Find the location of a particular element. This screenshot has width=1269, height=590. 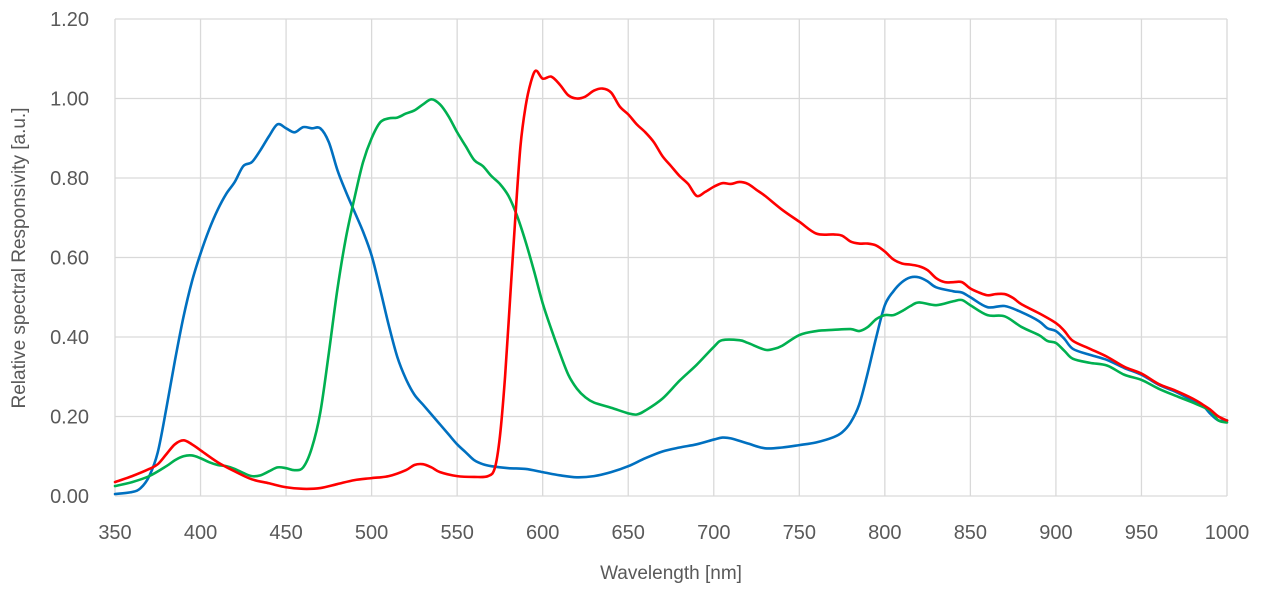

x-tick-label: 800 is located at coordinates (884, 533).